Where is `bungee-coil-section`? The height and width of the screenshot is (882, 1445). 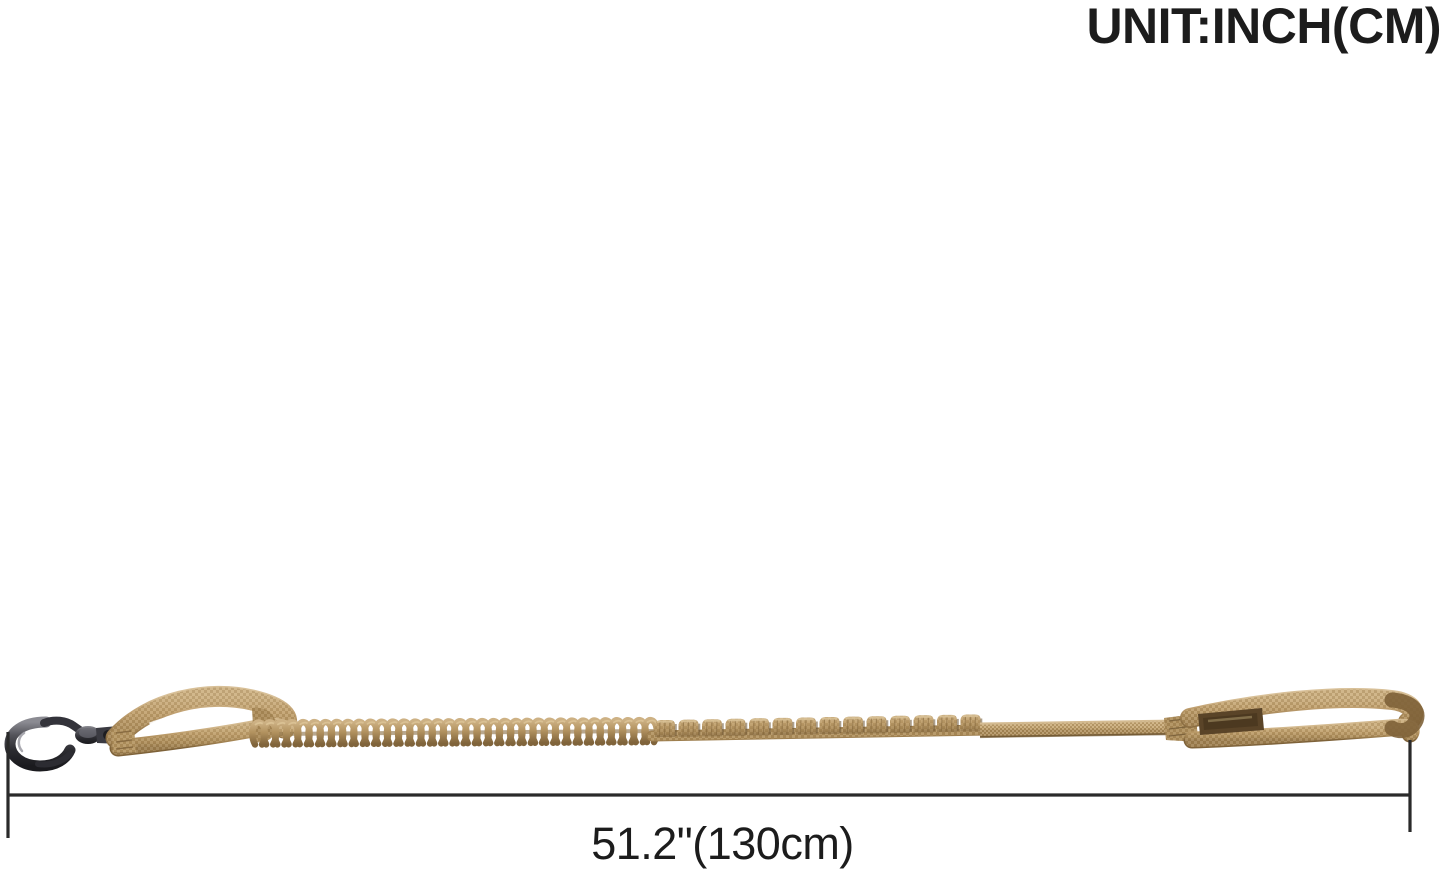 bungee-coil-section is located at coordinates (455, 732).